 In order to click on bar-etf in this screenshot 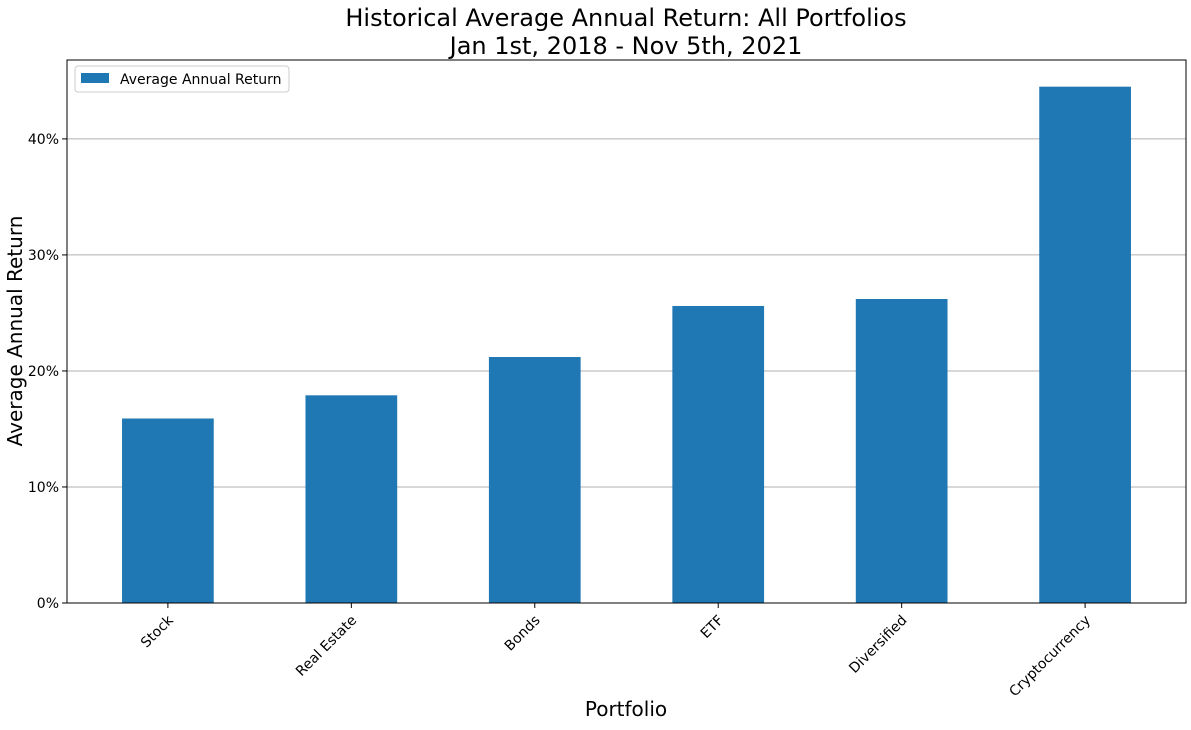, I will do `click(718, 454)`.